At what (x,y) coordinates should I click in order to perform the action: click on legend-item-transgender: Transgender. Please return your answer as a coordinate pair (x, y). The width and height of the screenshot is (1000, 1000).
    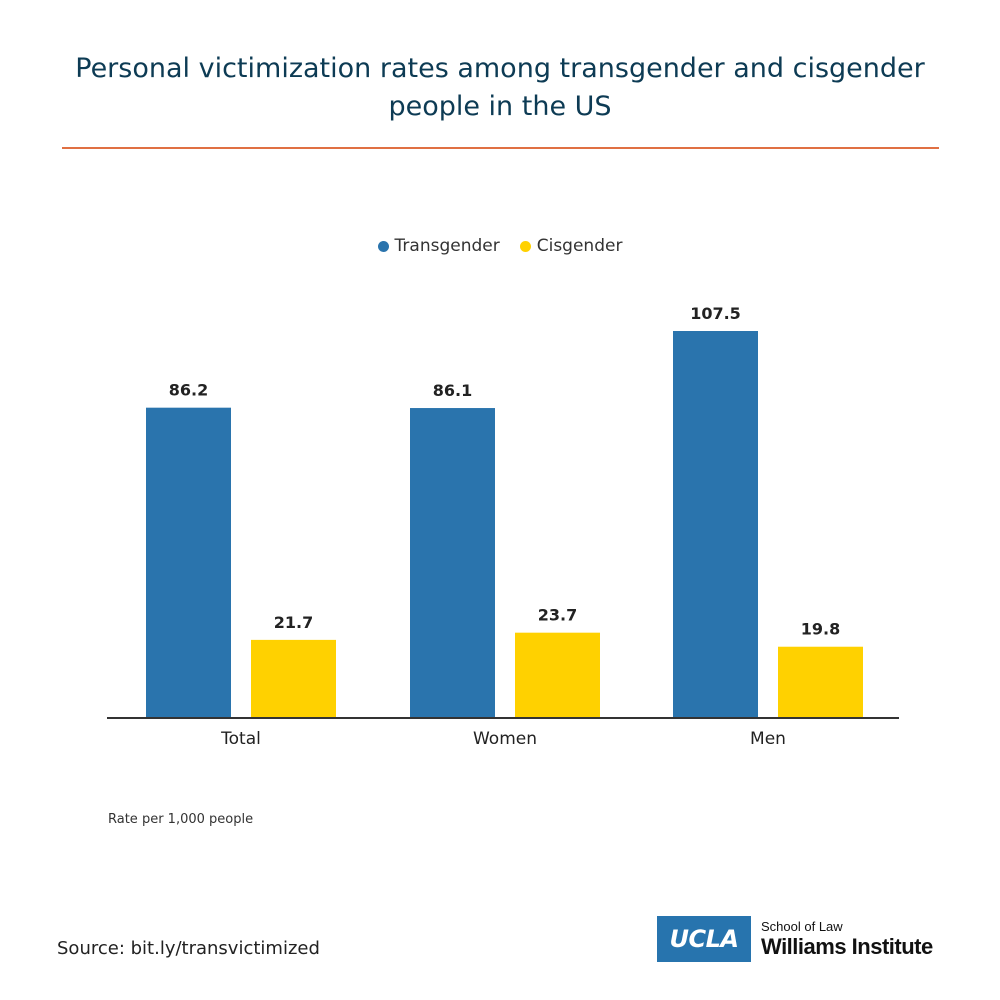
    Looking at the image, I should click on (438, 246).